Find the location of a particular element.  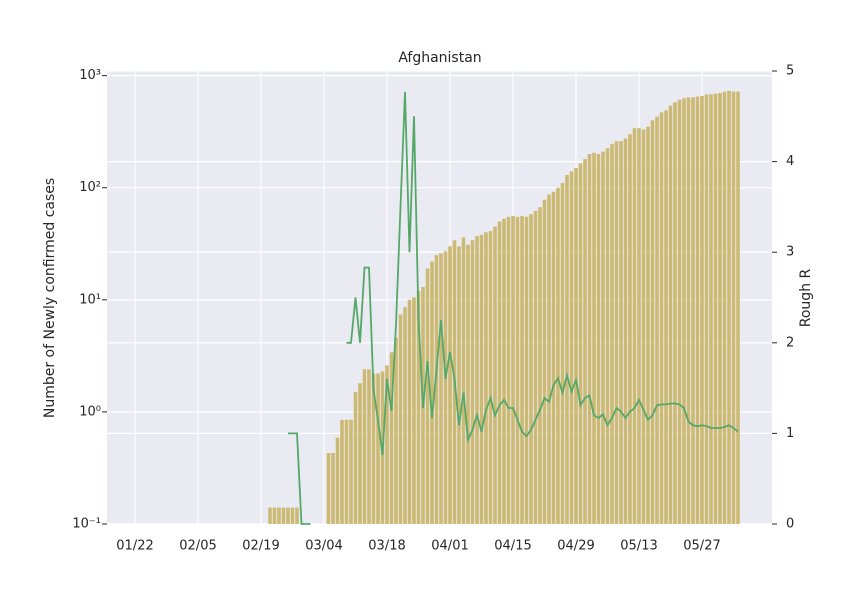

y2-tick-label: 3 is located at coordinates (790, 252).